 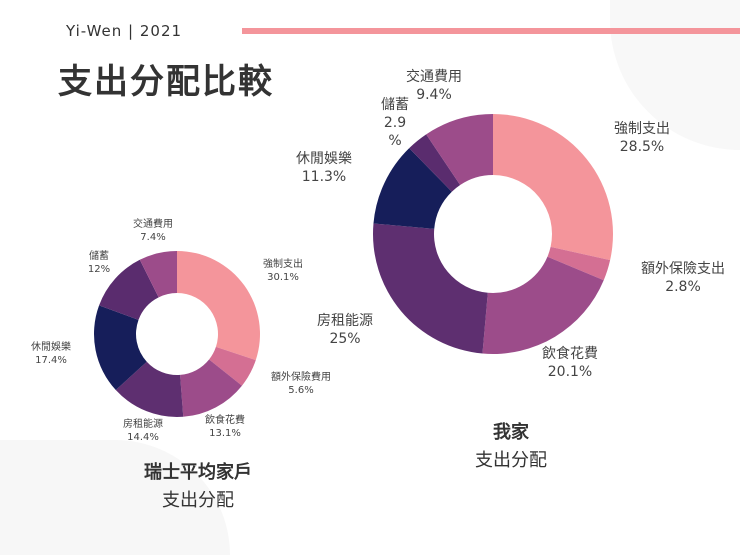 I want to click on chart-caption-swiss: 瑞士平均家戶 支出分配, so click(x=198, y=487).